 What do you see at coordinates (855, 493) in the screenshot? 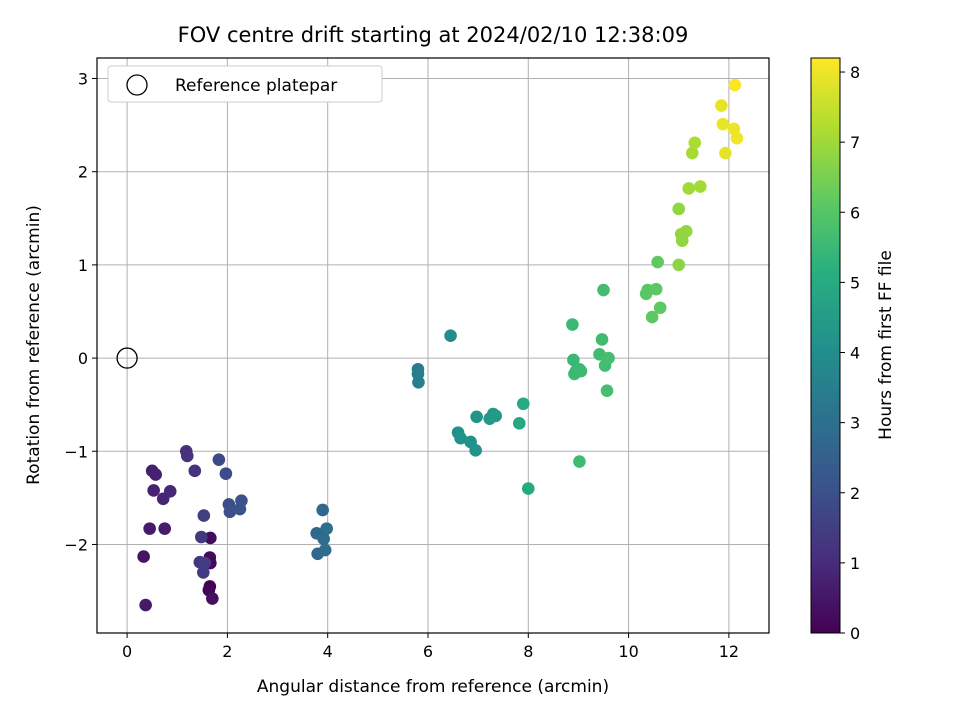
I see `colorbar-tick-label: 2` at bounding box center [855, 493].